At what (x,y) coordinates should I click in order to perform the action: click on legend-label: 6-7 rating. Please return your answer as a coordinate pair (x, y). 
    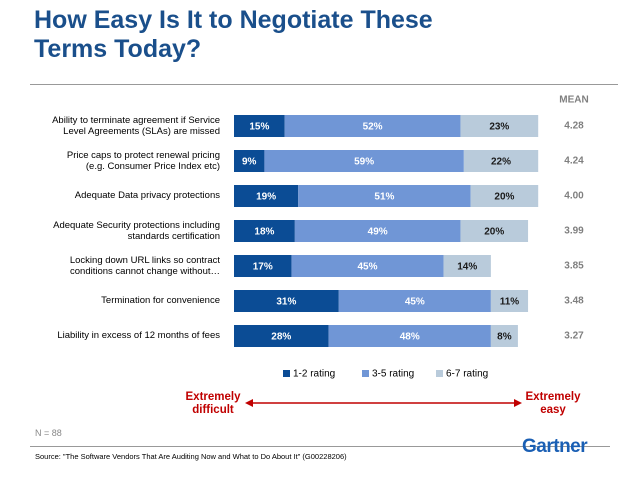
    Looking at the image, I should click on (467, 374).